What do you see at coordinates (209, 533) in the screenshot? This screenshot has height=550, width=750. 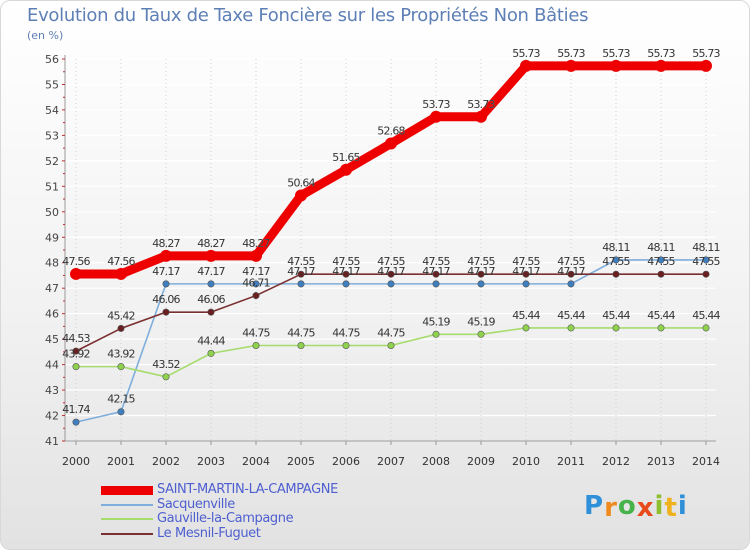 I see `legend-label: Le Mesnil-Fuguet` at bounding box center [209, 533].